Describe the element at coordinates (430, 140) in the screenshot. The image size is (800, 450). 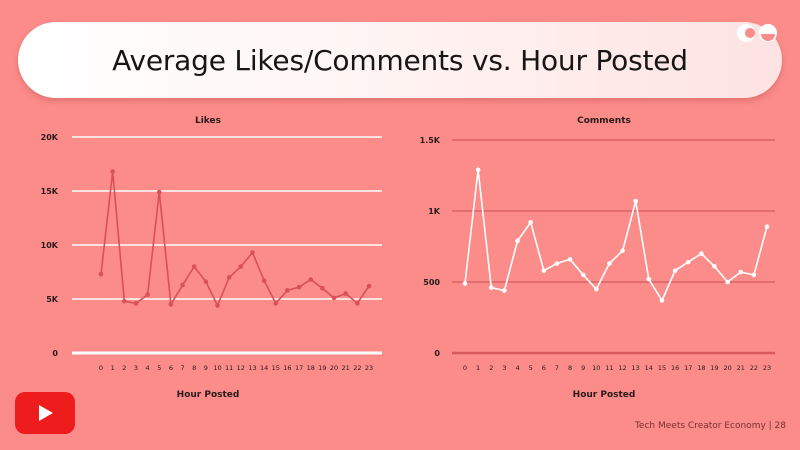
I see `y-tick-label: 1.5K` at that location.